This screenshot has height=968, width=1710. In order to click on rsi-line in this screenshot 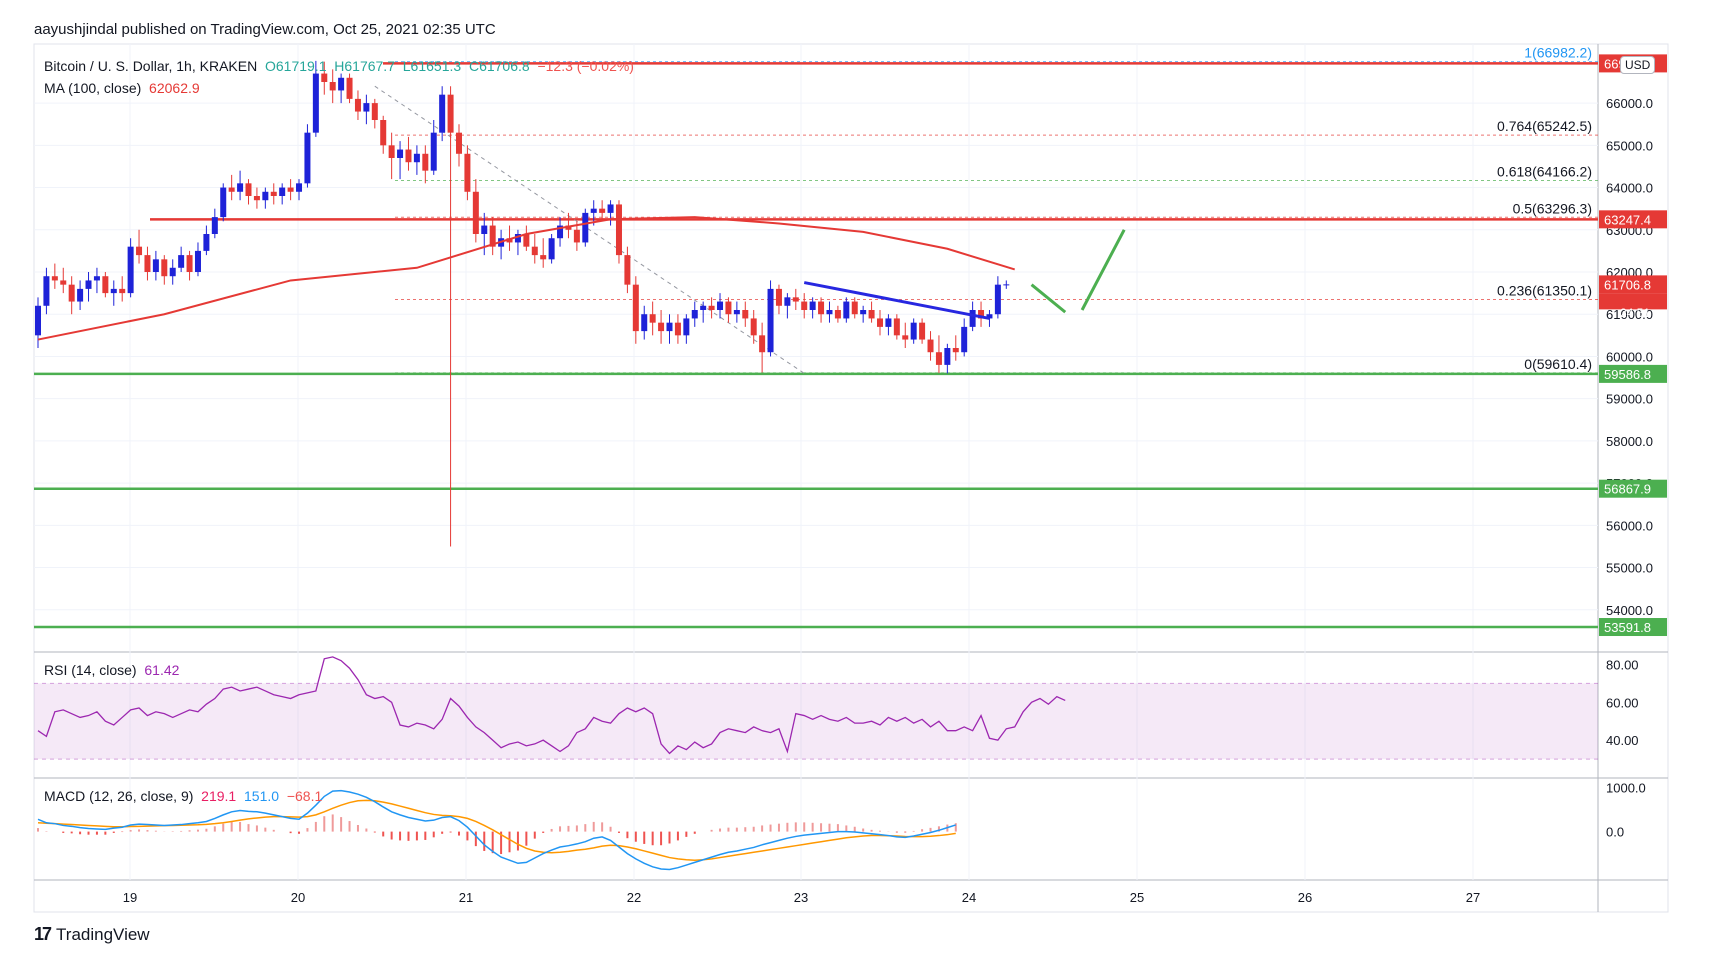, I will do `click(551, 705)`.